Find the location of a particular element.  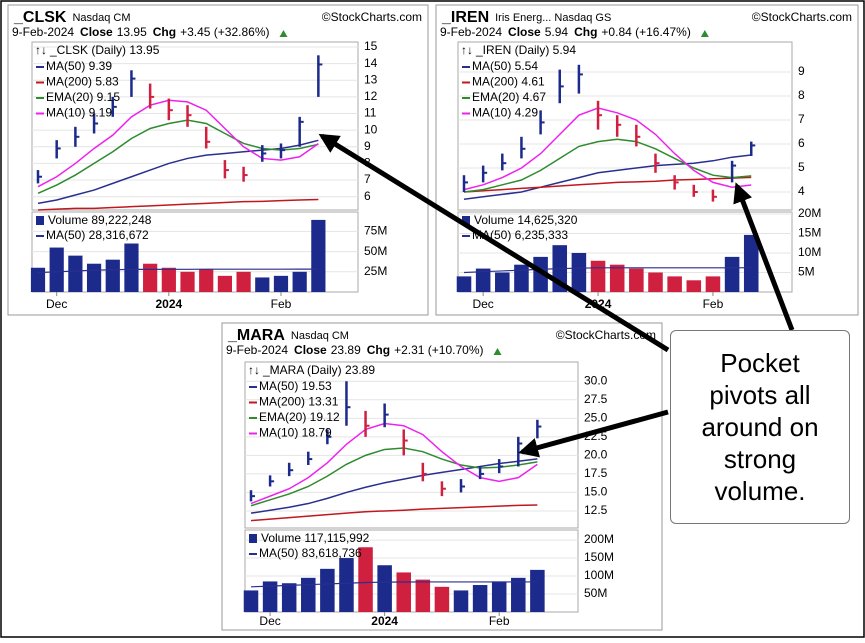

legend-label: MA(10) 4.29 is located at coordinates (505, 113).